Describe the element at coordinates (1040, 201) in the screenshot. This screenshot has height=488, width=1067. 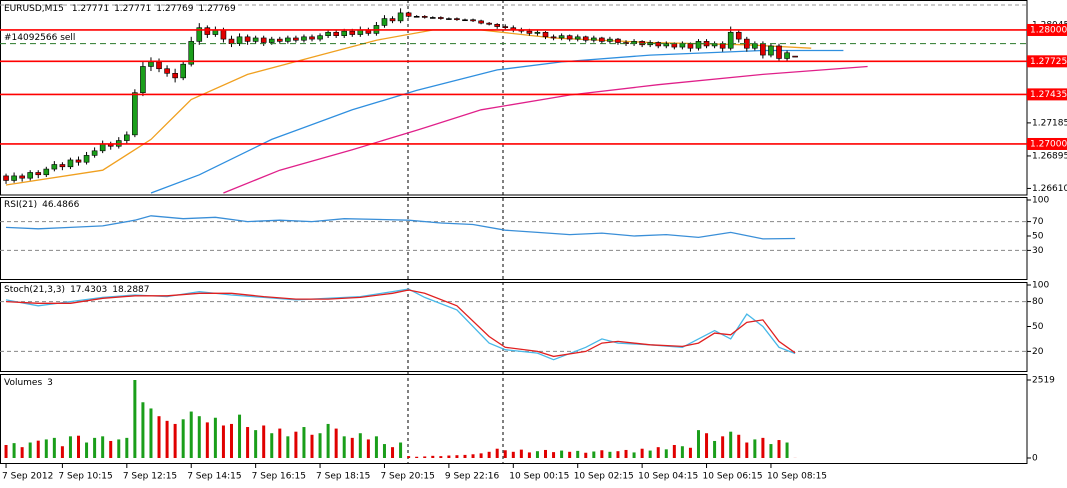
I see `y-tick-label: 100` at that location.